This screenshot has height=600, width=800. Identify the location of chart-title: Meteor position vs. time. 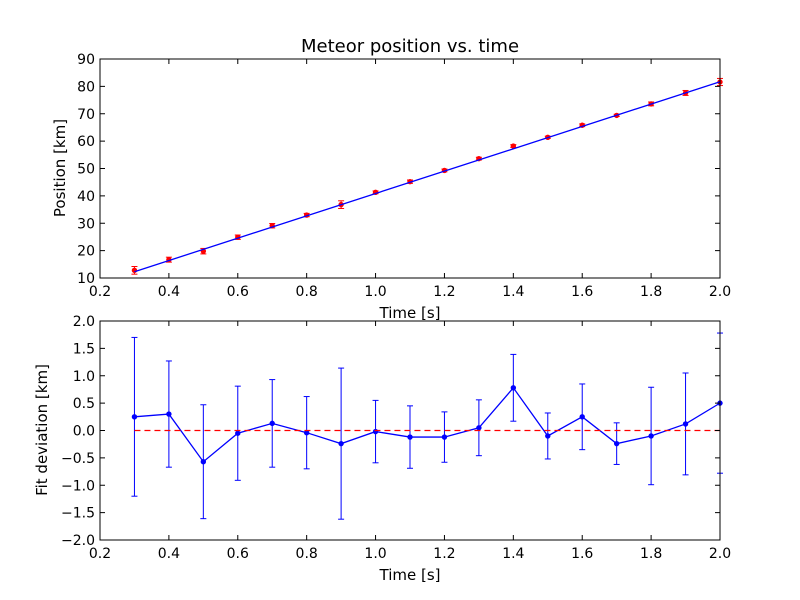
(410, 46).